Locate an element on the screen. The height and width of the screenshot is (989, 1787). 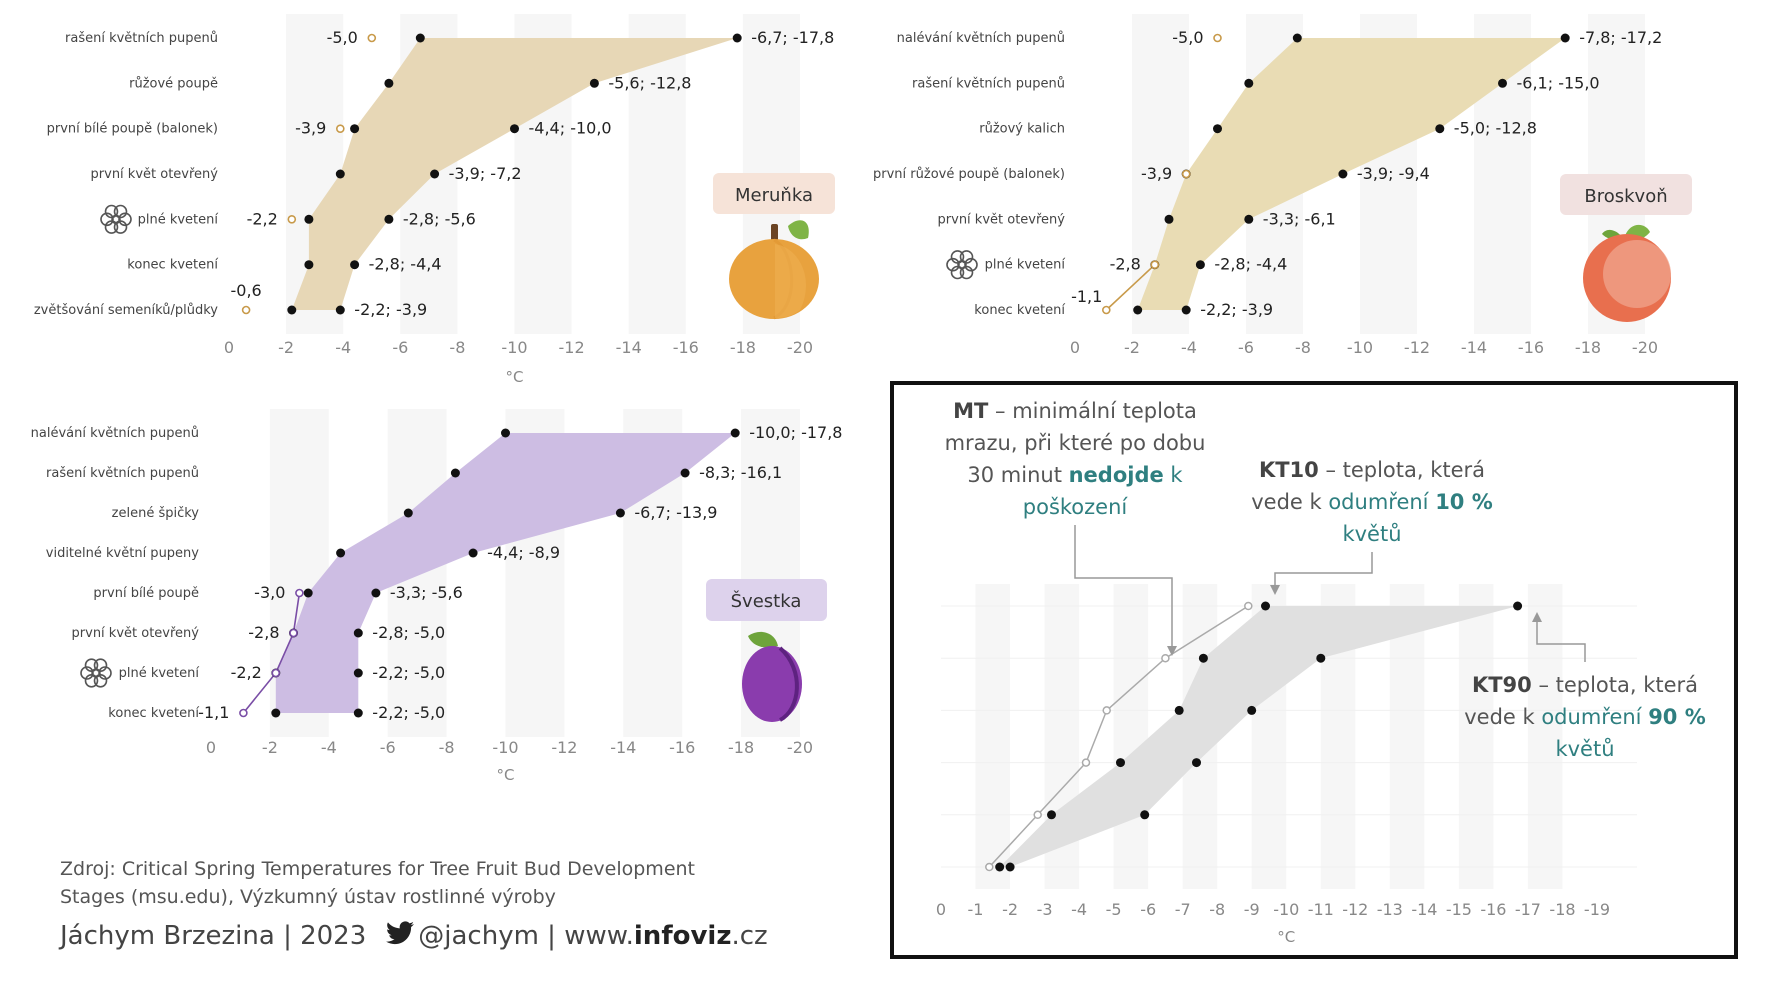
kt-value-label: -2,2; -3,9 is located at coordinates (1236, 309).